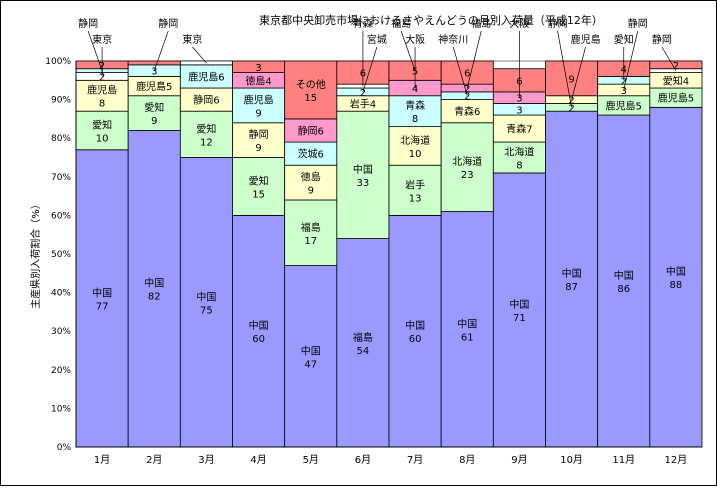 The height and width of the screenshot is (490, 717). What do you see at coordinates (206, 76) in the screenshot?
I see `segment-label: 鹿児島6` at bounding box center [206, 76].